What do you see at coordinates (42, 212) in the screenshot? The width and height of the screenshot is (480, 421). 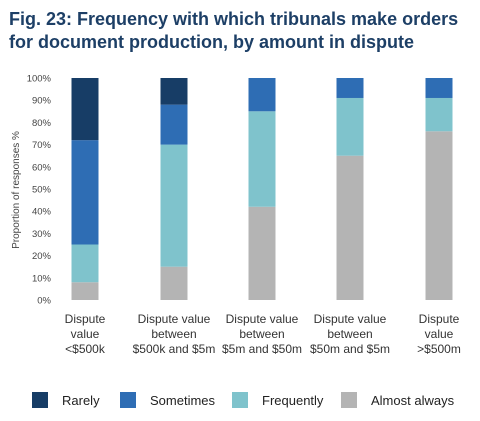 I see `y-tick-label: 40%` at bounding box center [42, 212].